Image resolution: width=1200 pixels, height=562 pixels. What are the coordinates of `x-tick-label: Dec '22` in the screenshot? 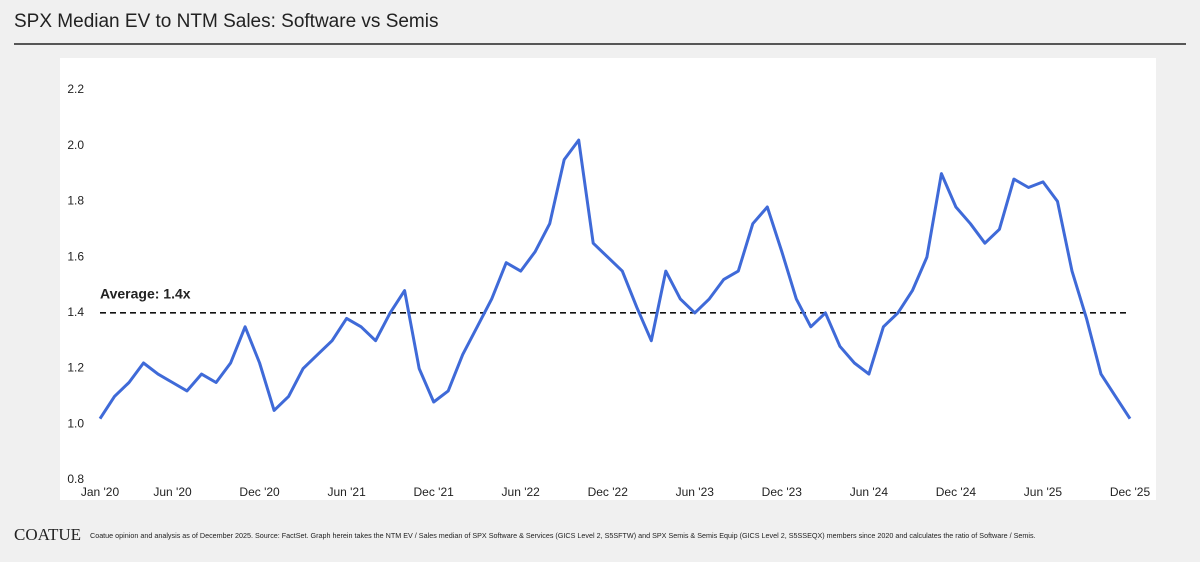 It's located at (608, 492).